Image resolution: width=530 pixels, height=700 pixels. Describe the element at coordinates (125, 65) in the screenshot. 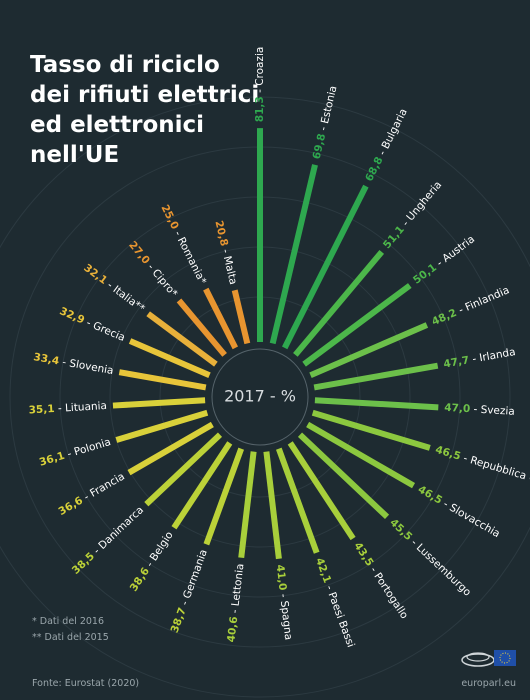

I see `title-line: Tasso di riciclo` at that location.